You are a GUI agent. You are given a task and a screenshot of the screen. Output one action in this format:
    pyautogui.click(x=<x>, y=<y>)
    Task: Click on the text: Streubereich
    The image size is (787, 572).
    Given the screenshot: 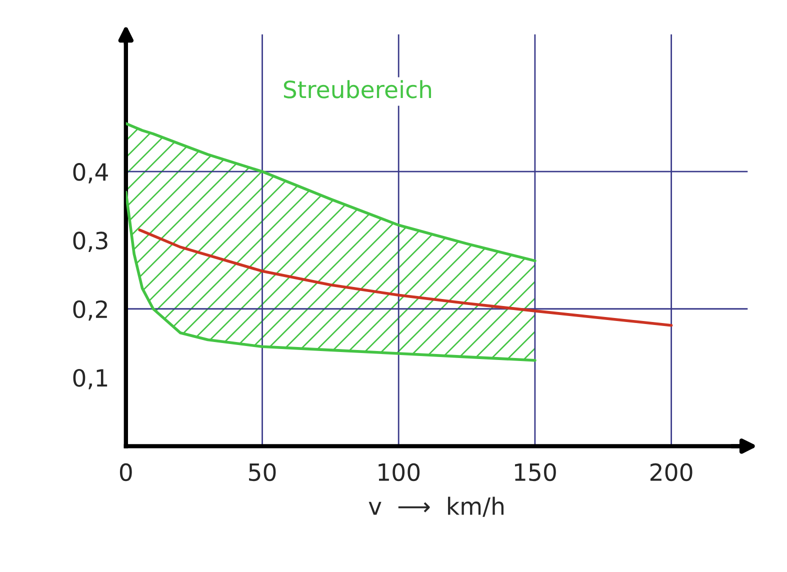 What is the action you would take?
    pyautogui.click(x=358, y=89)
    